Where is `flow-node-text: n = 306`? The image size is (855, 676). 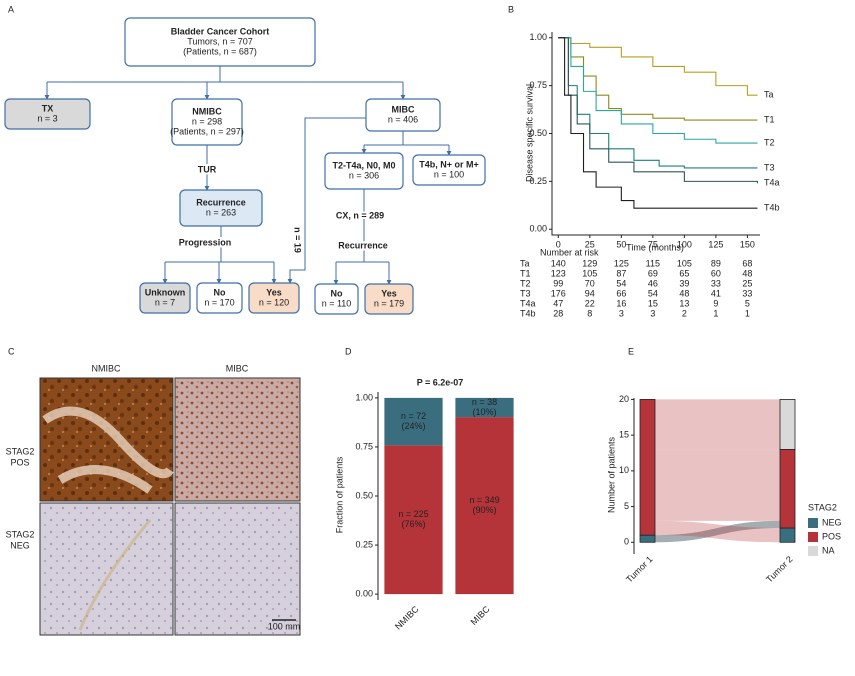
flow-node-text: n = 306 is located at coordinates (364, 175).